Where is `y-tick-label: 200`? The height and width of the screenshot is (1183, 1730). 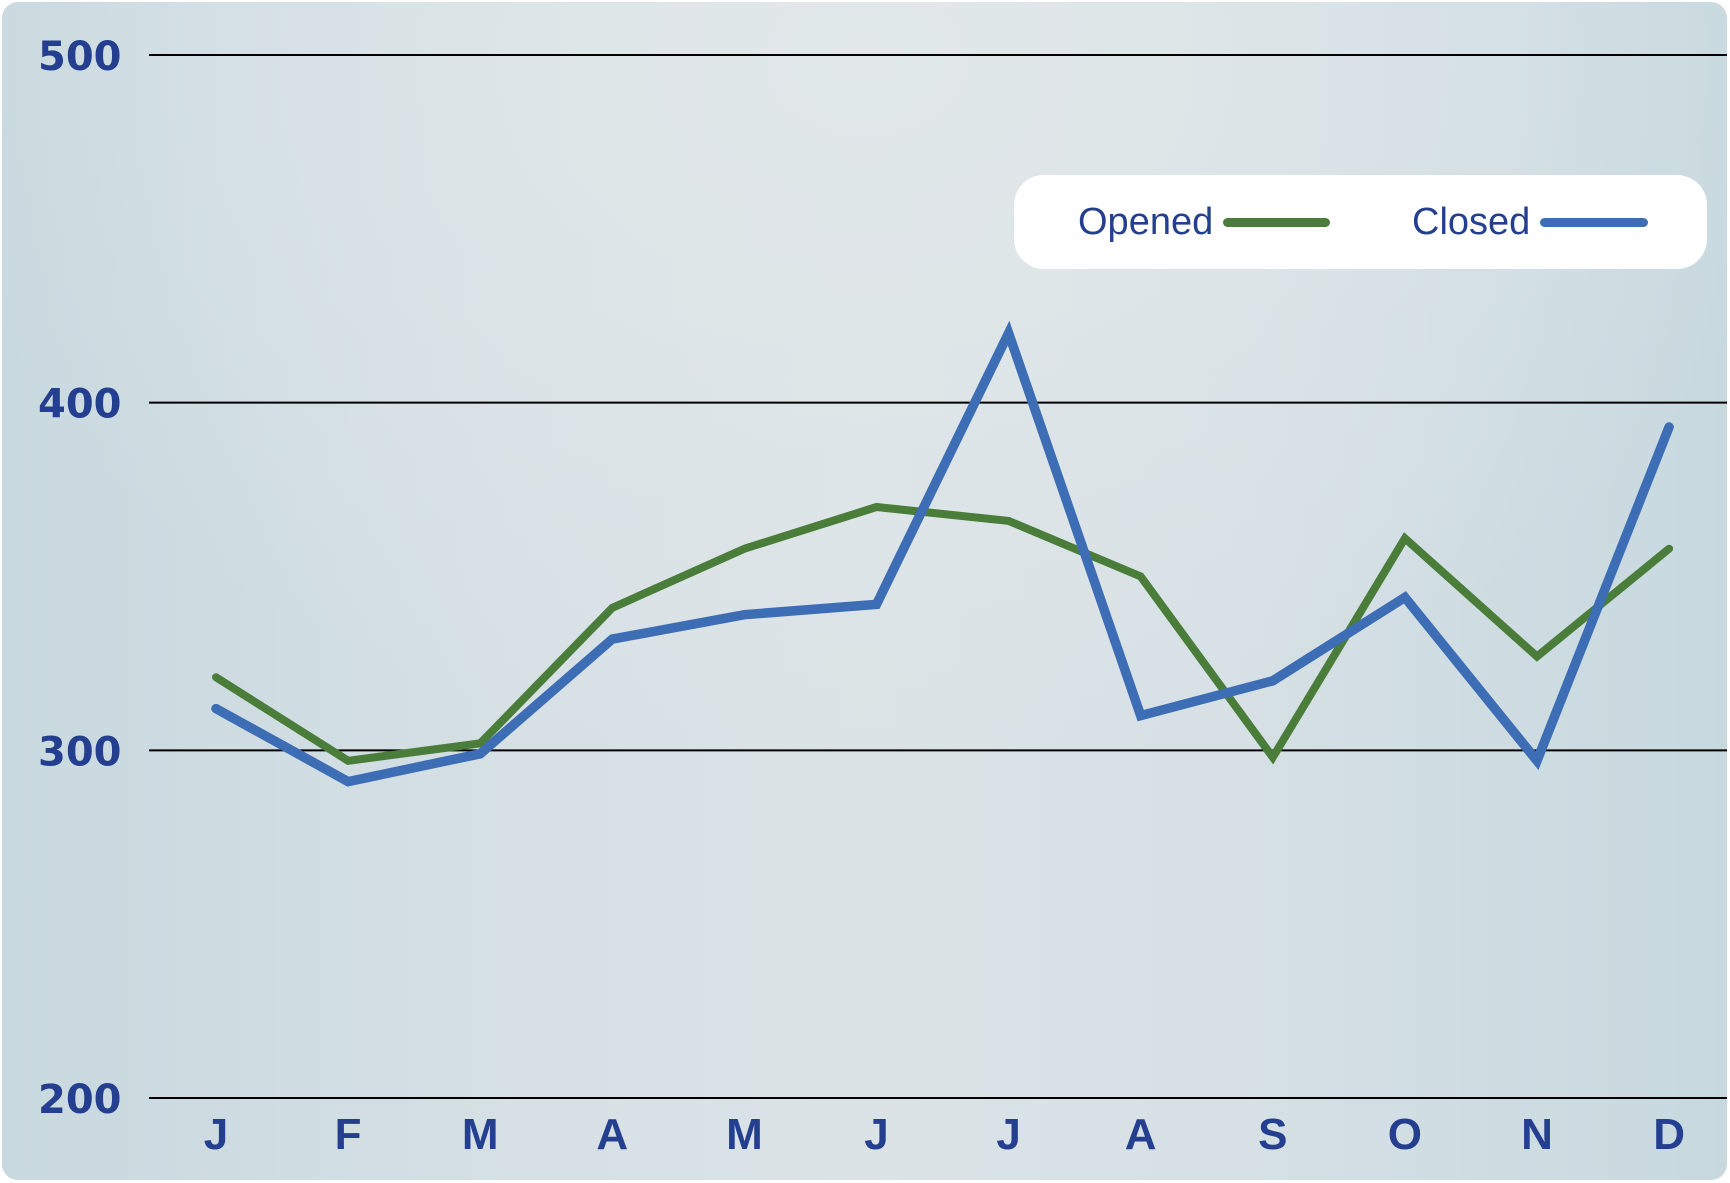 y-tick-label: 200 is located at coordinates (80, 1100).